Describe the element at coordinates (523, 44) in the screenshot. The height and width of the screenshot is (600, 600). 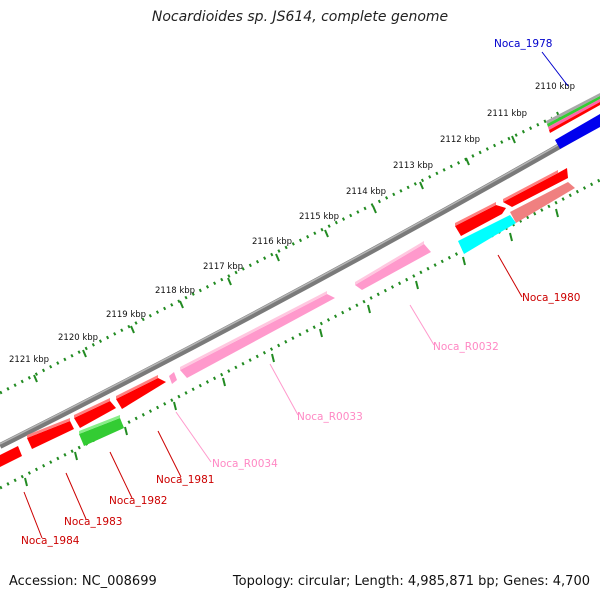
I see `label-noca-1978: Noca_1978` at that location.